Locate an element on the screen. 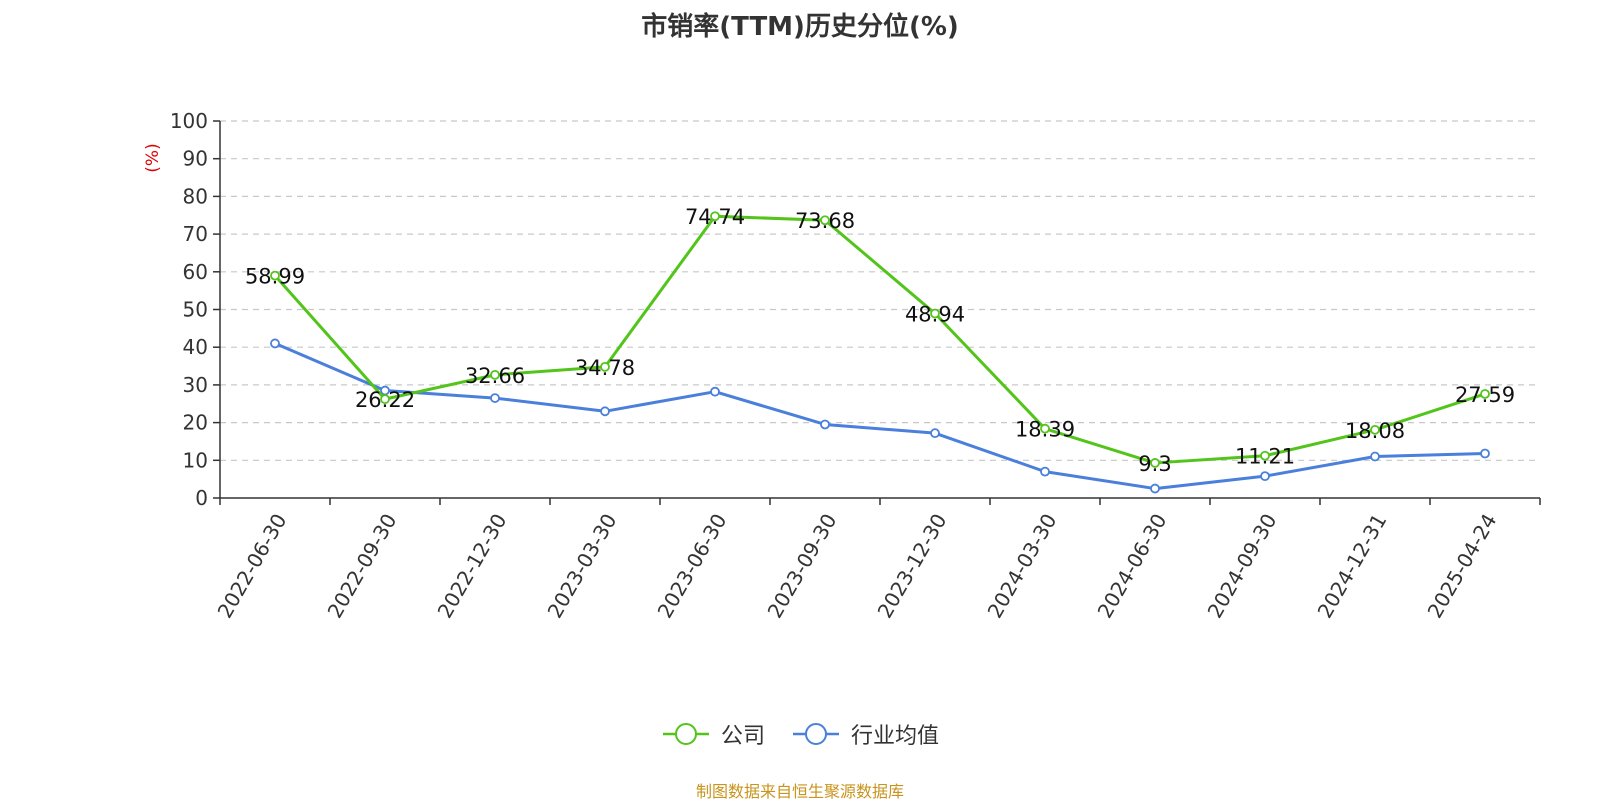 This screenshot has width=1600, height=802. y-tick-label: 100 is located at coordinates (189, 121).